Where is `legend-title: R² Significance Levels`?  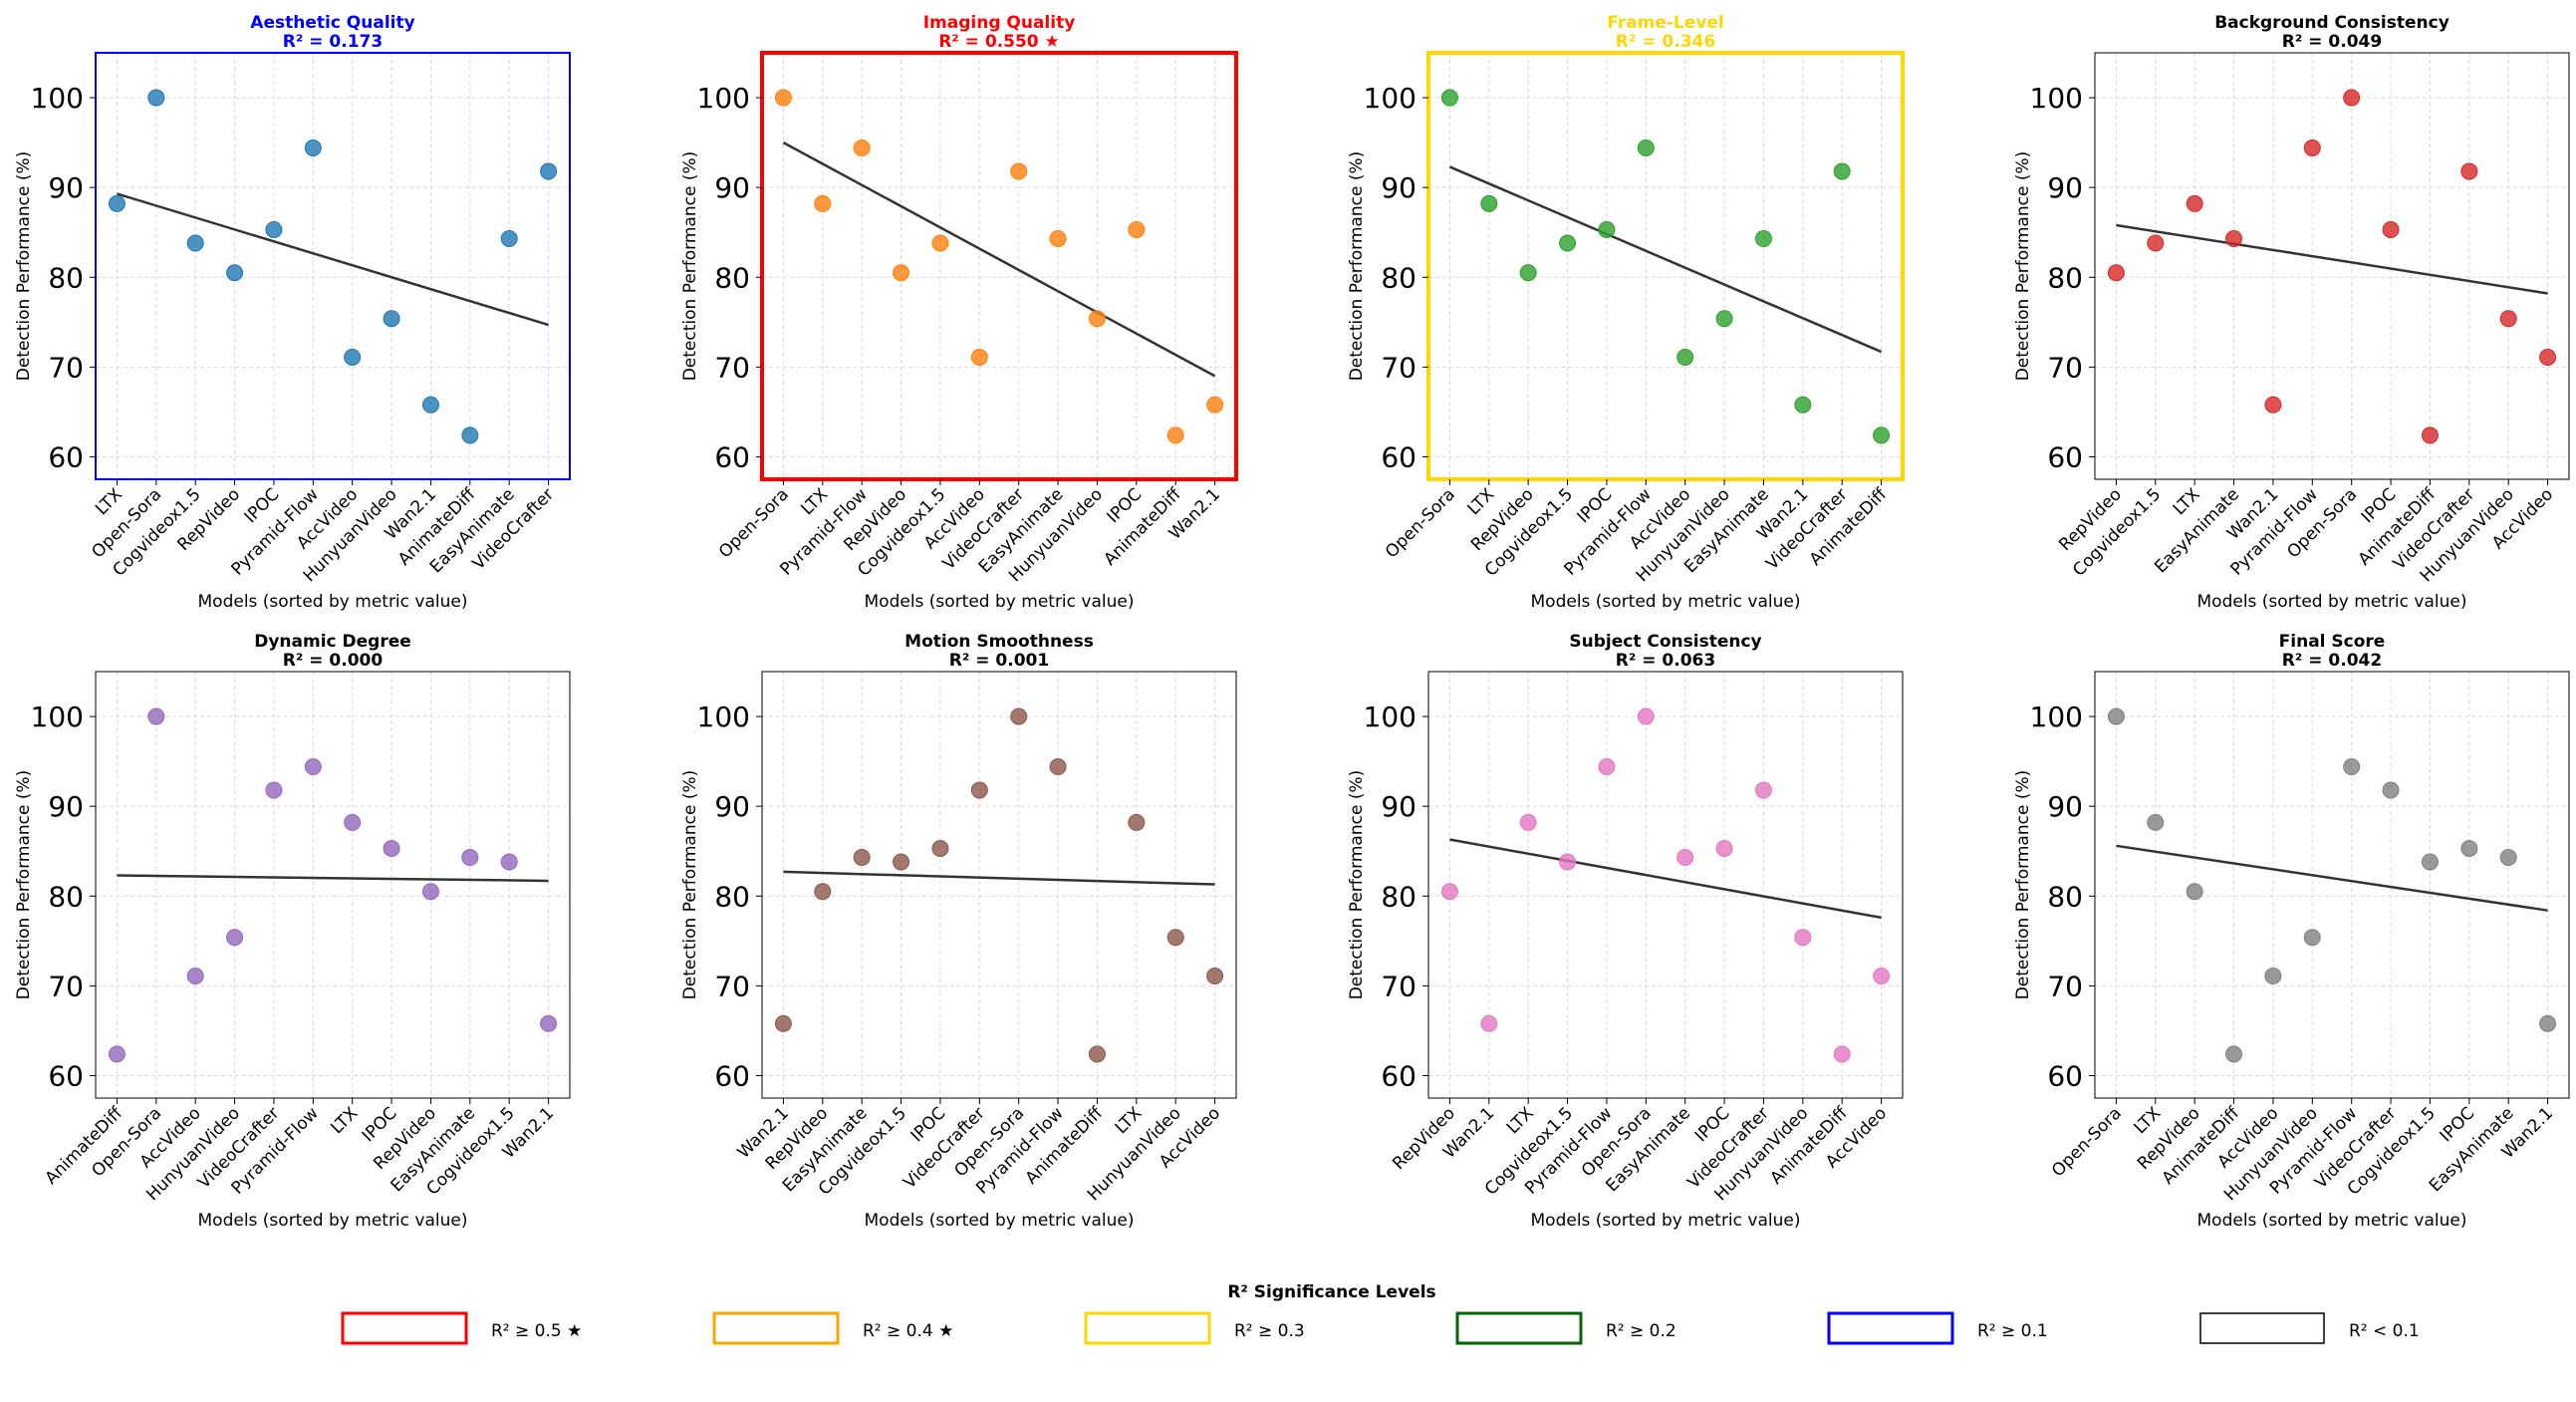
legend-title: R² Significance Levels is located at coordinates (1331, 1292).